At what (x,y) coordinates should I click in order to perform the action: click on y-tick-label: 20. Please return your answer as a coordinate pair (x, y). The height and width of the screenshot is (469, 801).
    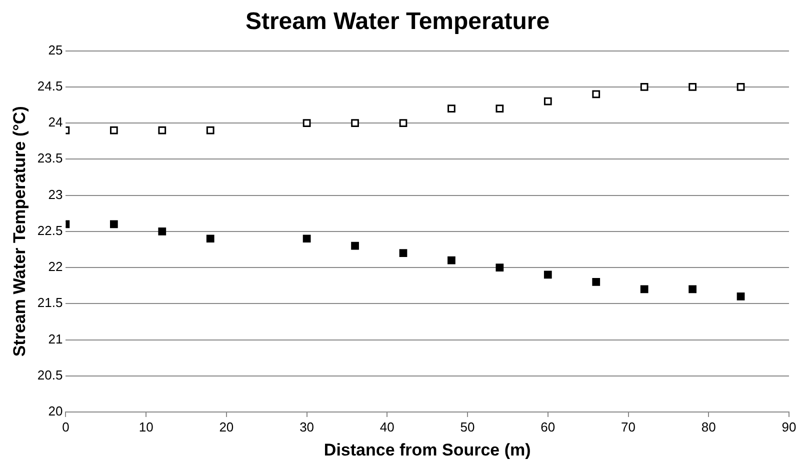
    Looking at the image, I should click on (55, 411).